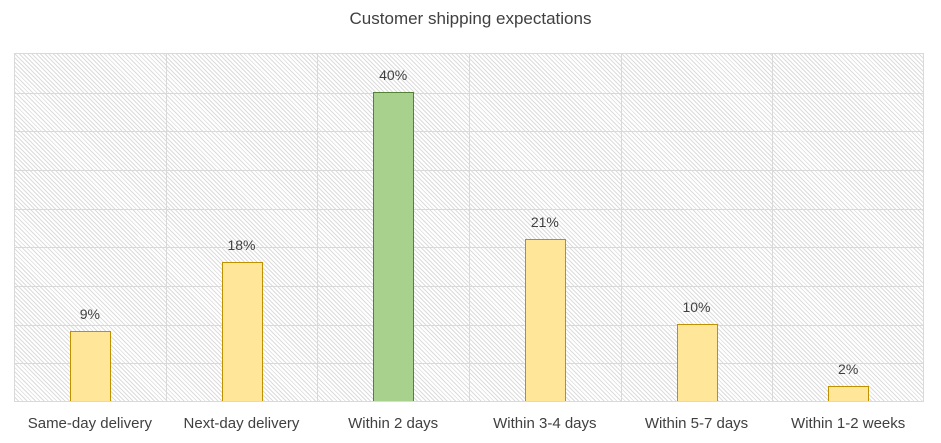 The image size is (941, 443). I want to click on bar-within-3-4-days, so click(545, 319).